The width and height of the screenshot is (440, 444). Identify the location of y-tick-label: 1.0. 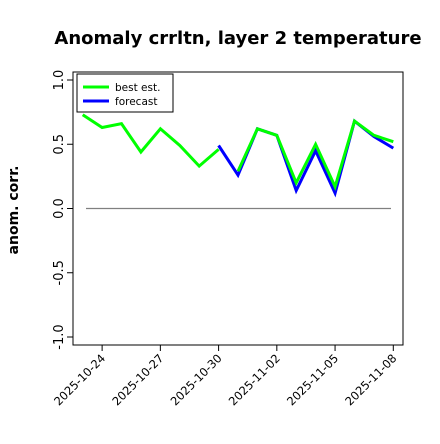
(59, 80).